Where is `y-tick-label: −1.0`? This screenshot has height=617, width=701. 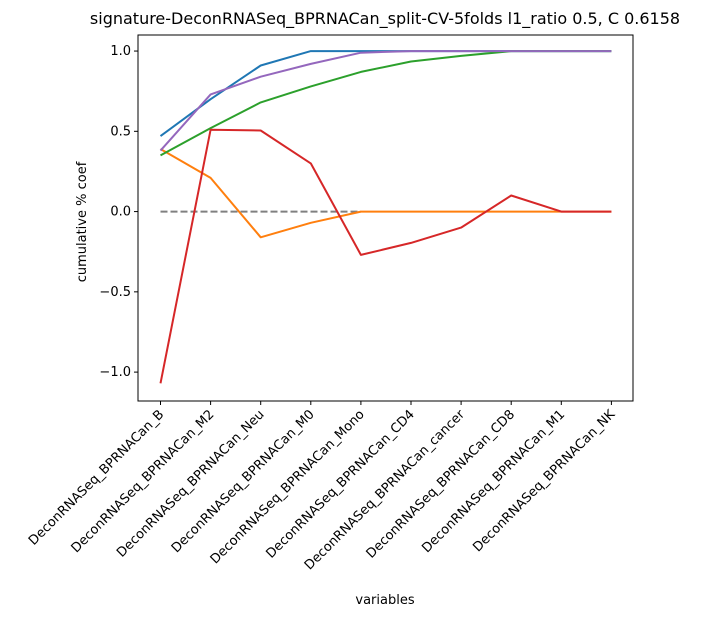 y-tick-label: −1.0 is located at coordinates (115, 372).